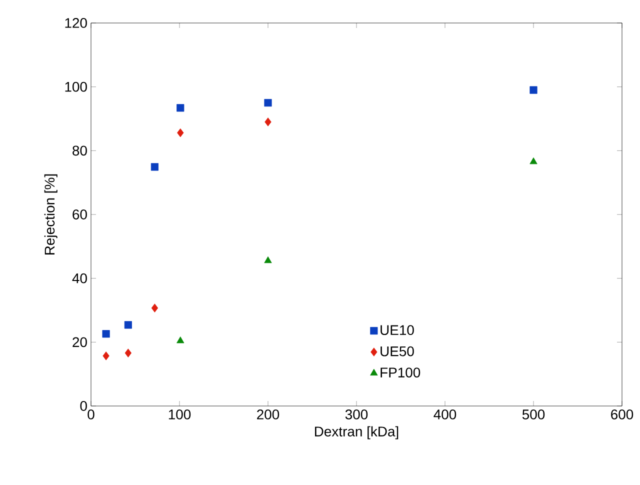 This screenshot has height=485, width=640. Describe the element at coordinates (79, 215) in the screenshot. I see `y-tick-label: 60` at that location.